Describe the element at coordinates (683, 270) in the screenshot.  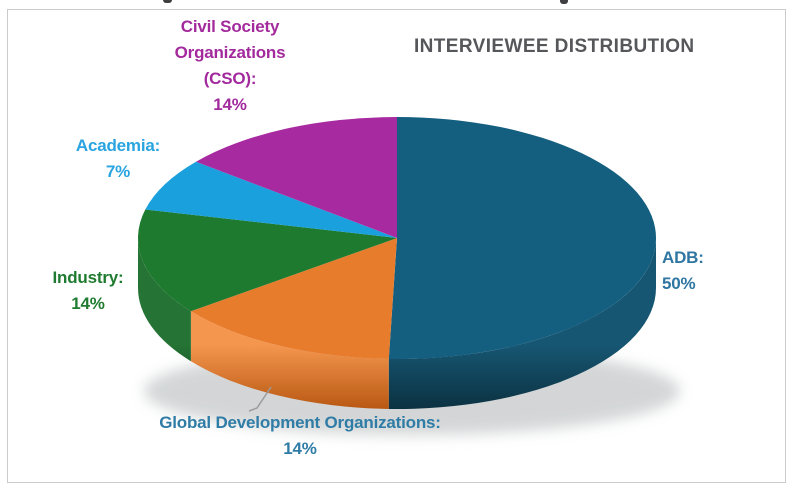
I see `slice-label-adb: ADB: 50%` at that location.